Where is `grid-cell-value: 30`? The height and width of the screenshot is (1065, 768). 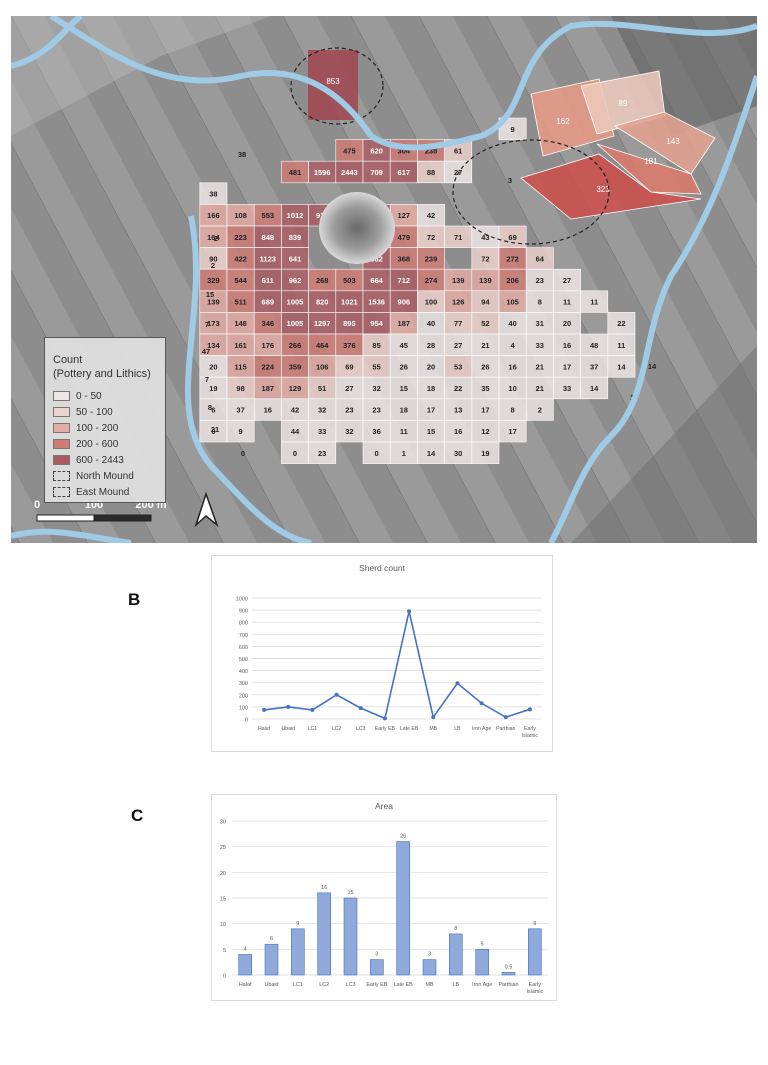
grid-cell-value: 30 is located at coordinates (458, 453).